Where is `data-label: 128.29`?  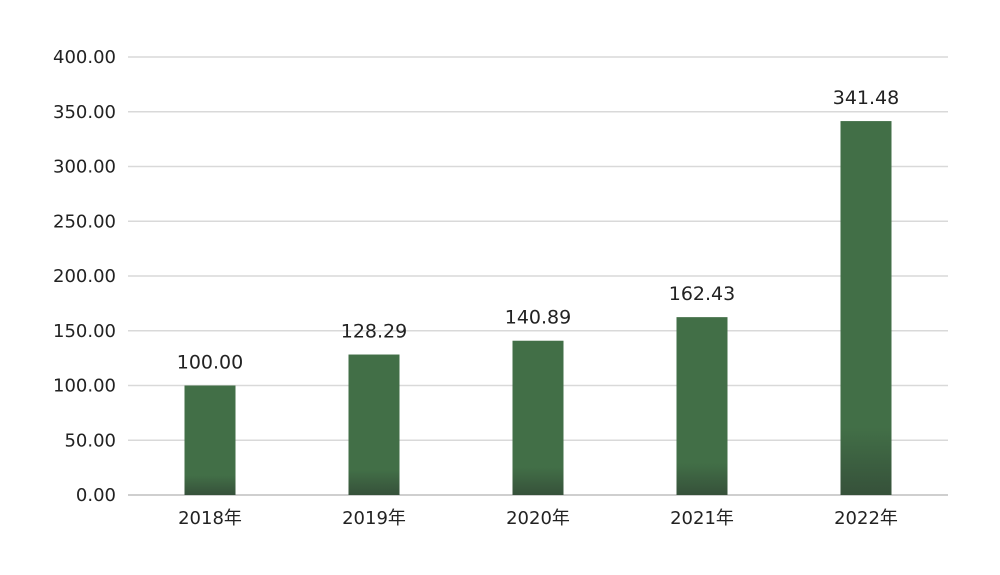
data-label: 128.29 is located at coordinates (374, 332).